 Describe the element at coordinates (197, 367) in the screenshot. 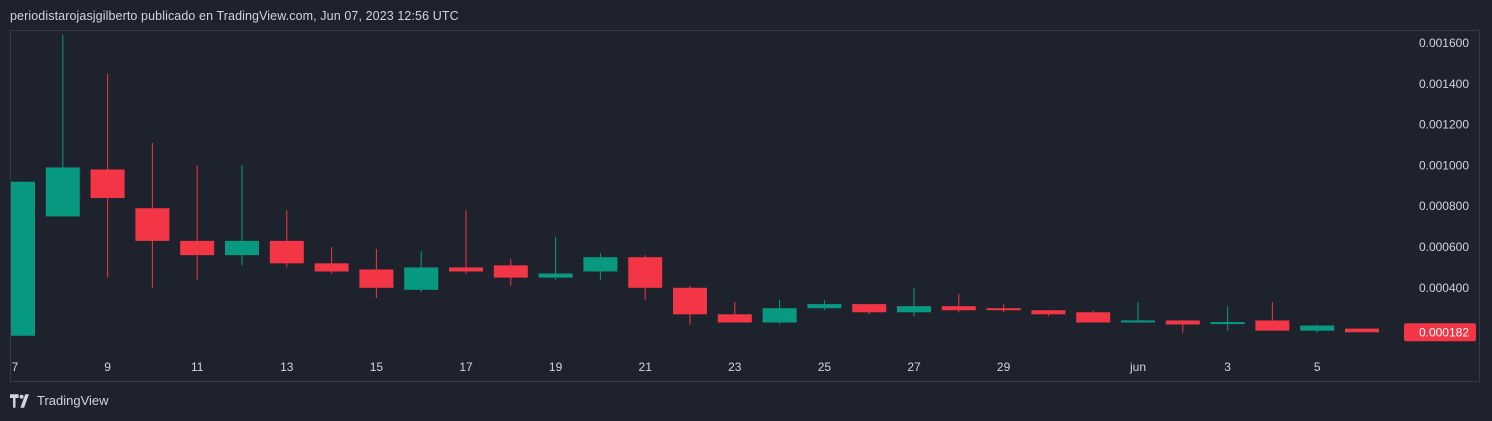

I see `time-tick-label: 11` at that location.